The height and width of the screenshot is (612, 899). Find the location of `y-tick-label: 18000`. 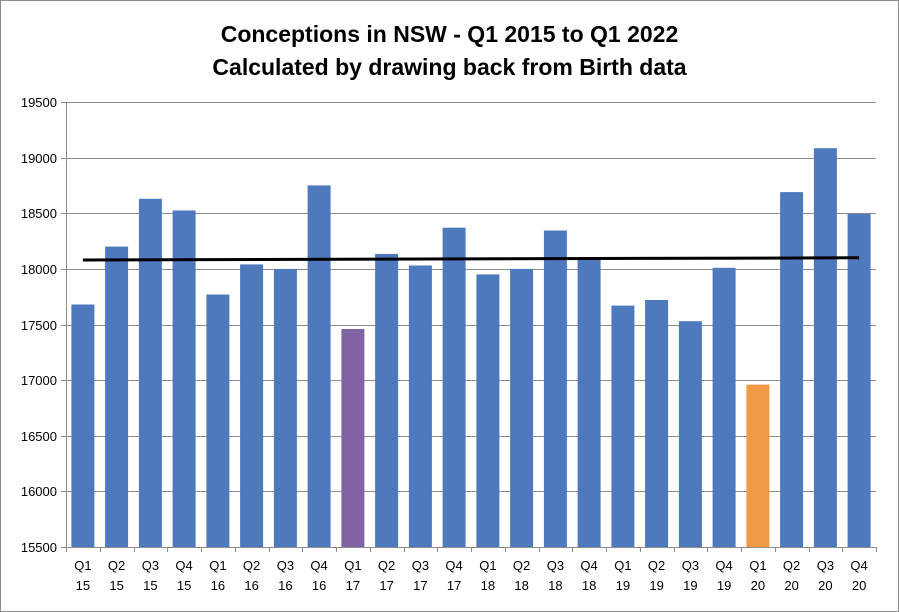

y-tick-label: 18000 is located at coordinates (39, 269).